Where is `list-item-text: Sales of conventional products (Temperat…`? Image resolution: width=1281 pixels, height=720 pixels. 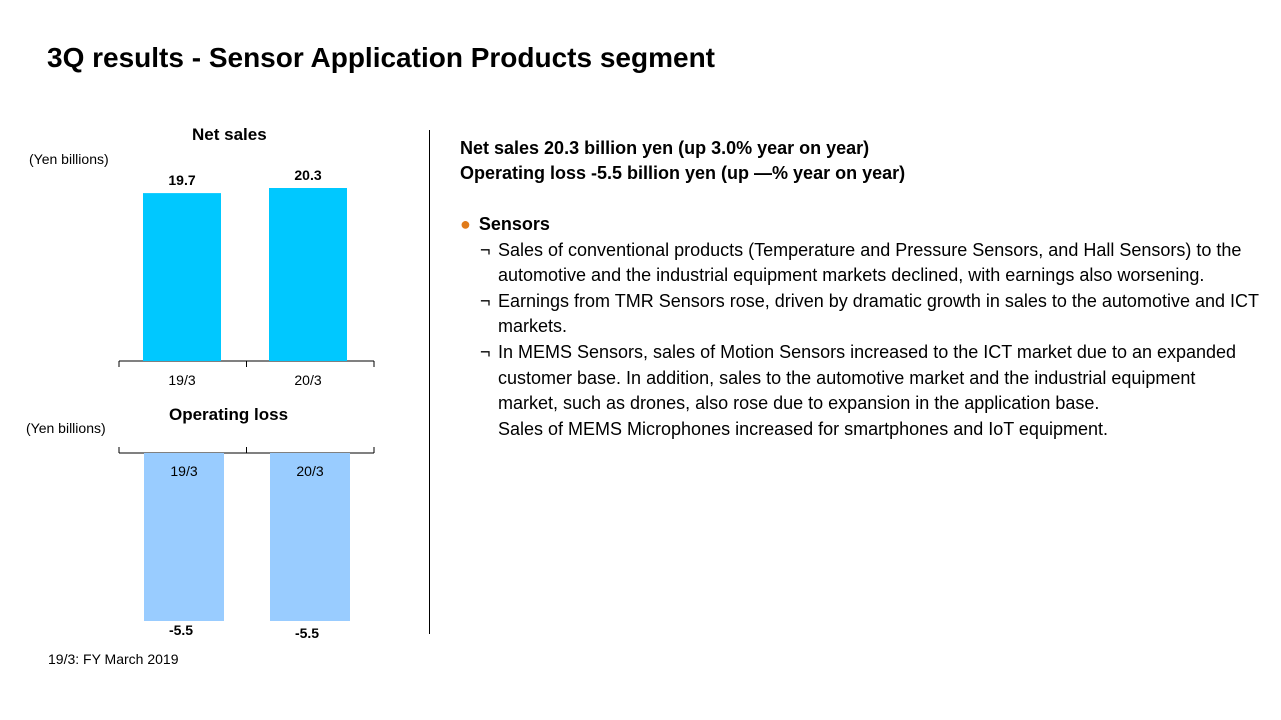
list-item-text: Sales of conventional products (Temperat… is located at coordinates (870, 262).